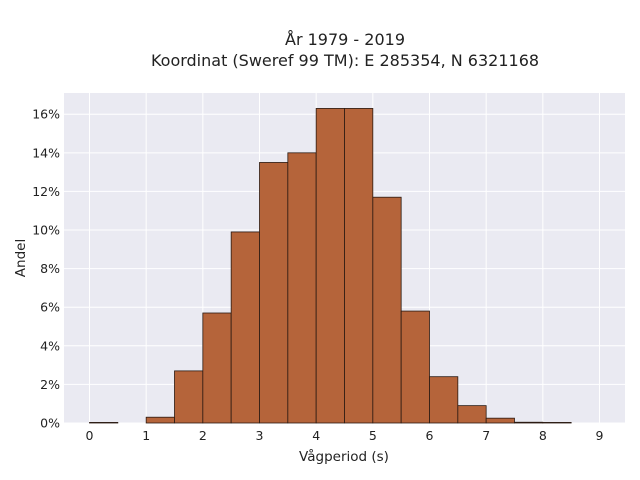 The width and height of the screenshot is (640, 480). I want to click on x-axis-ticks: 0 1 2 3 4 5 6 7 8 9, so click(345, 435).